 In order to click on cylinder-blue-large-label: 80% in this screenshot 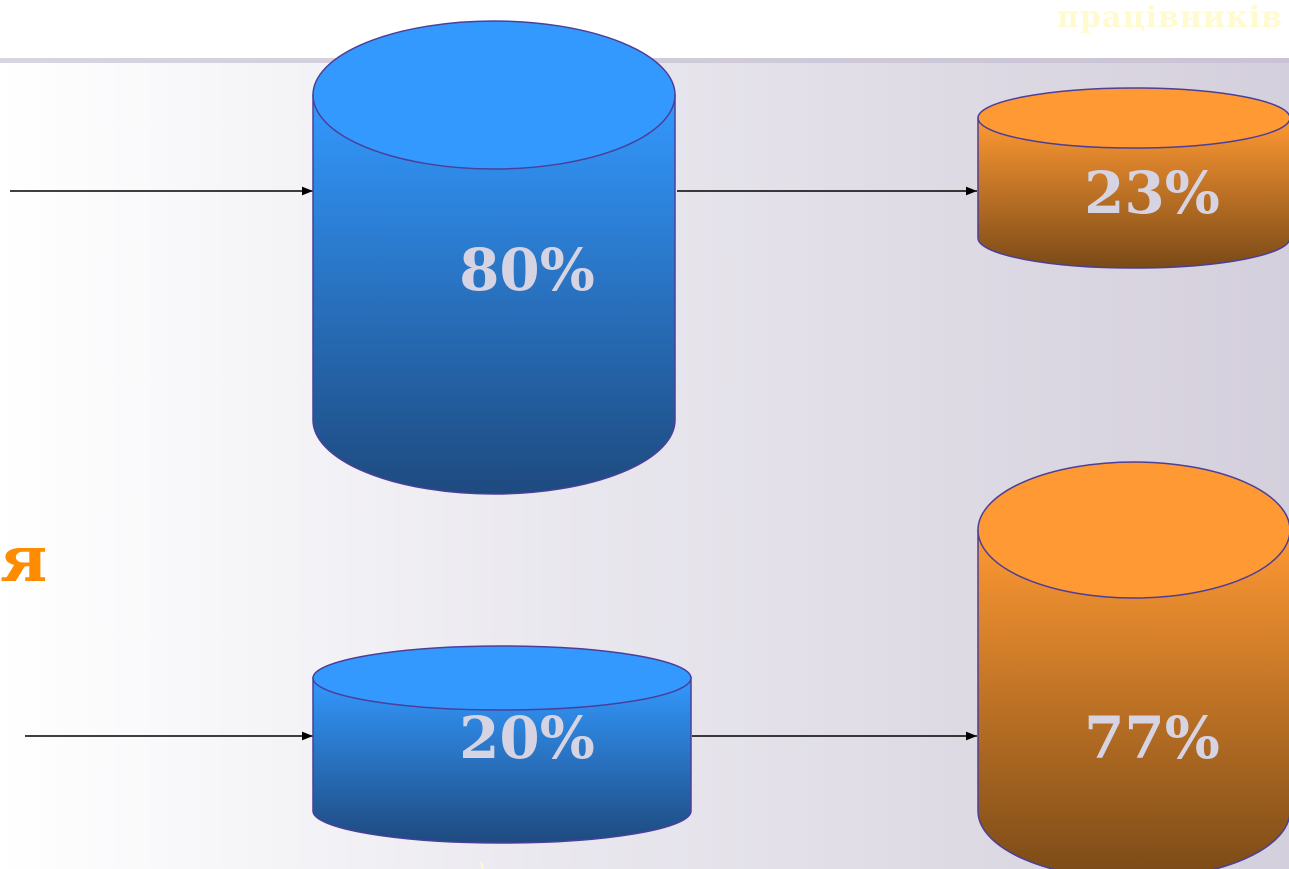, I will do `click(527, 270)`.